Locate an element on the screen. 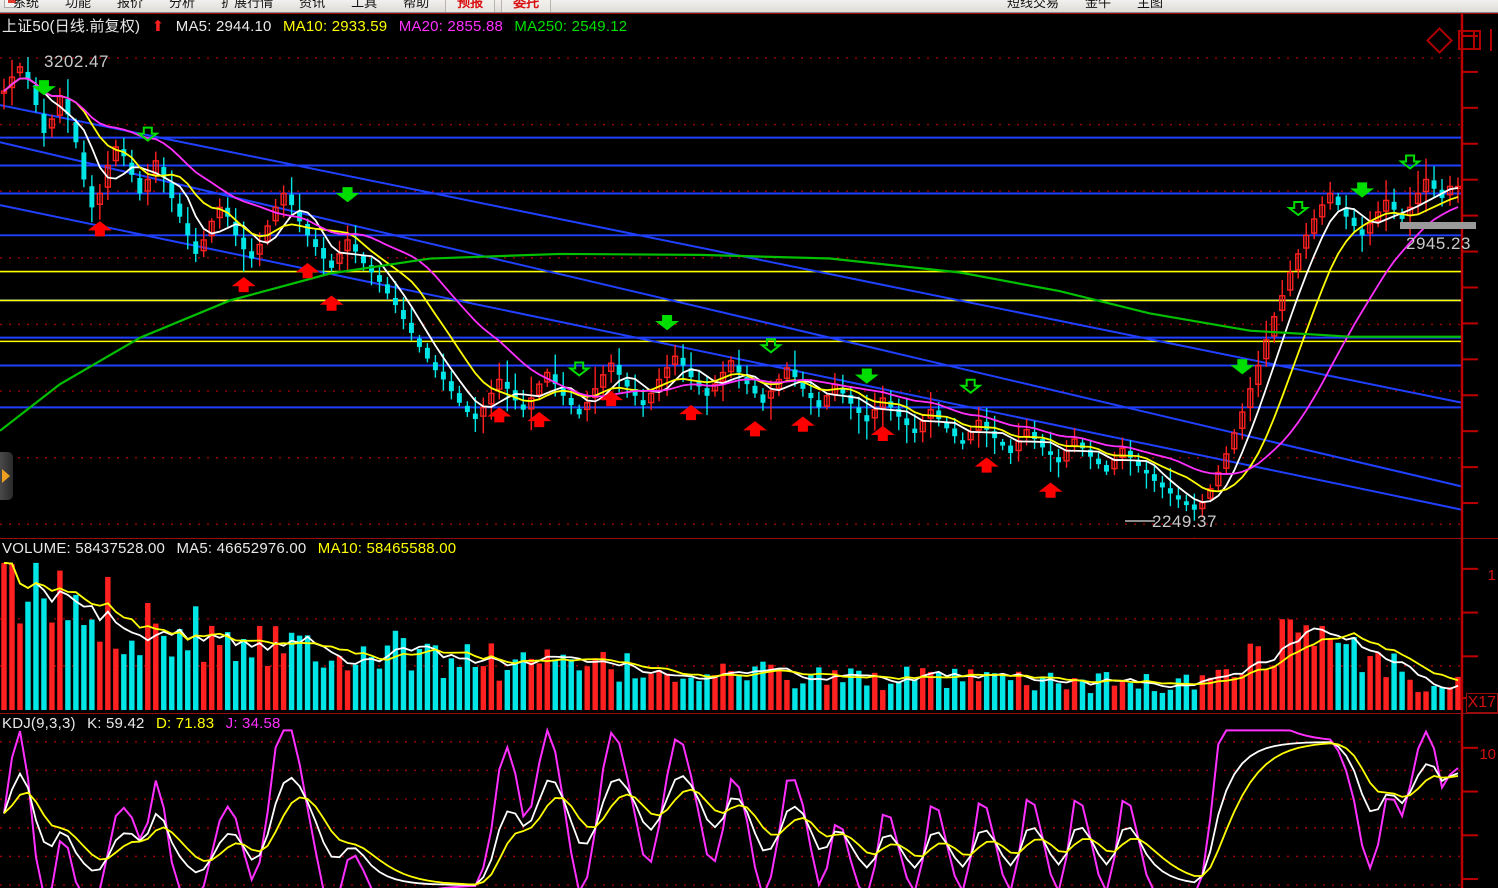  menu-item-5: 资讯 is located at coordinates (312, 5).